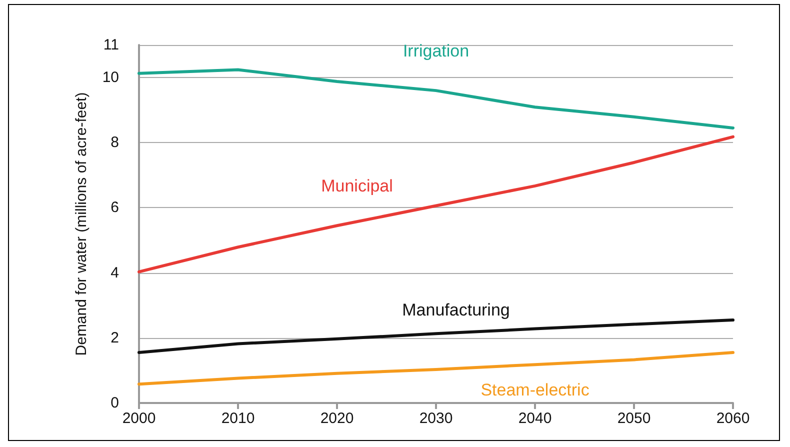 Image resolution: width=790 pixels, height=447 pixels. Describe the element at coordinates (634, 418) in the screenshot. I see `x-tick-label: 2050` at that location.